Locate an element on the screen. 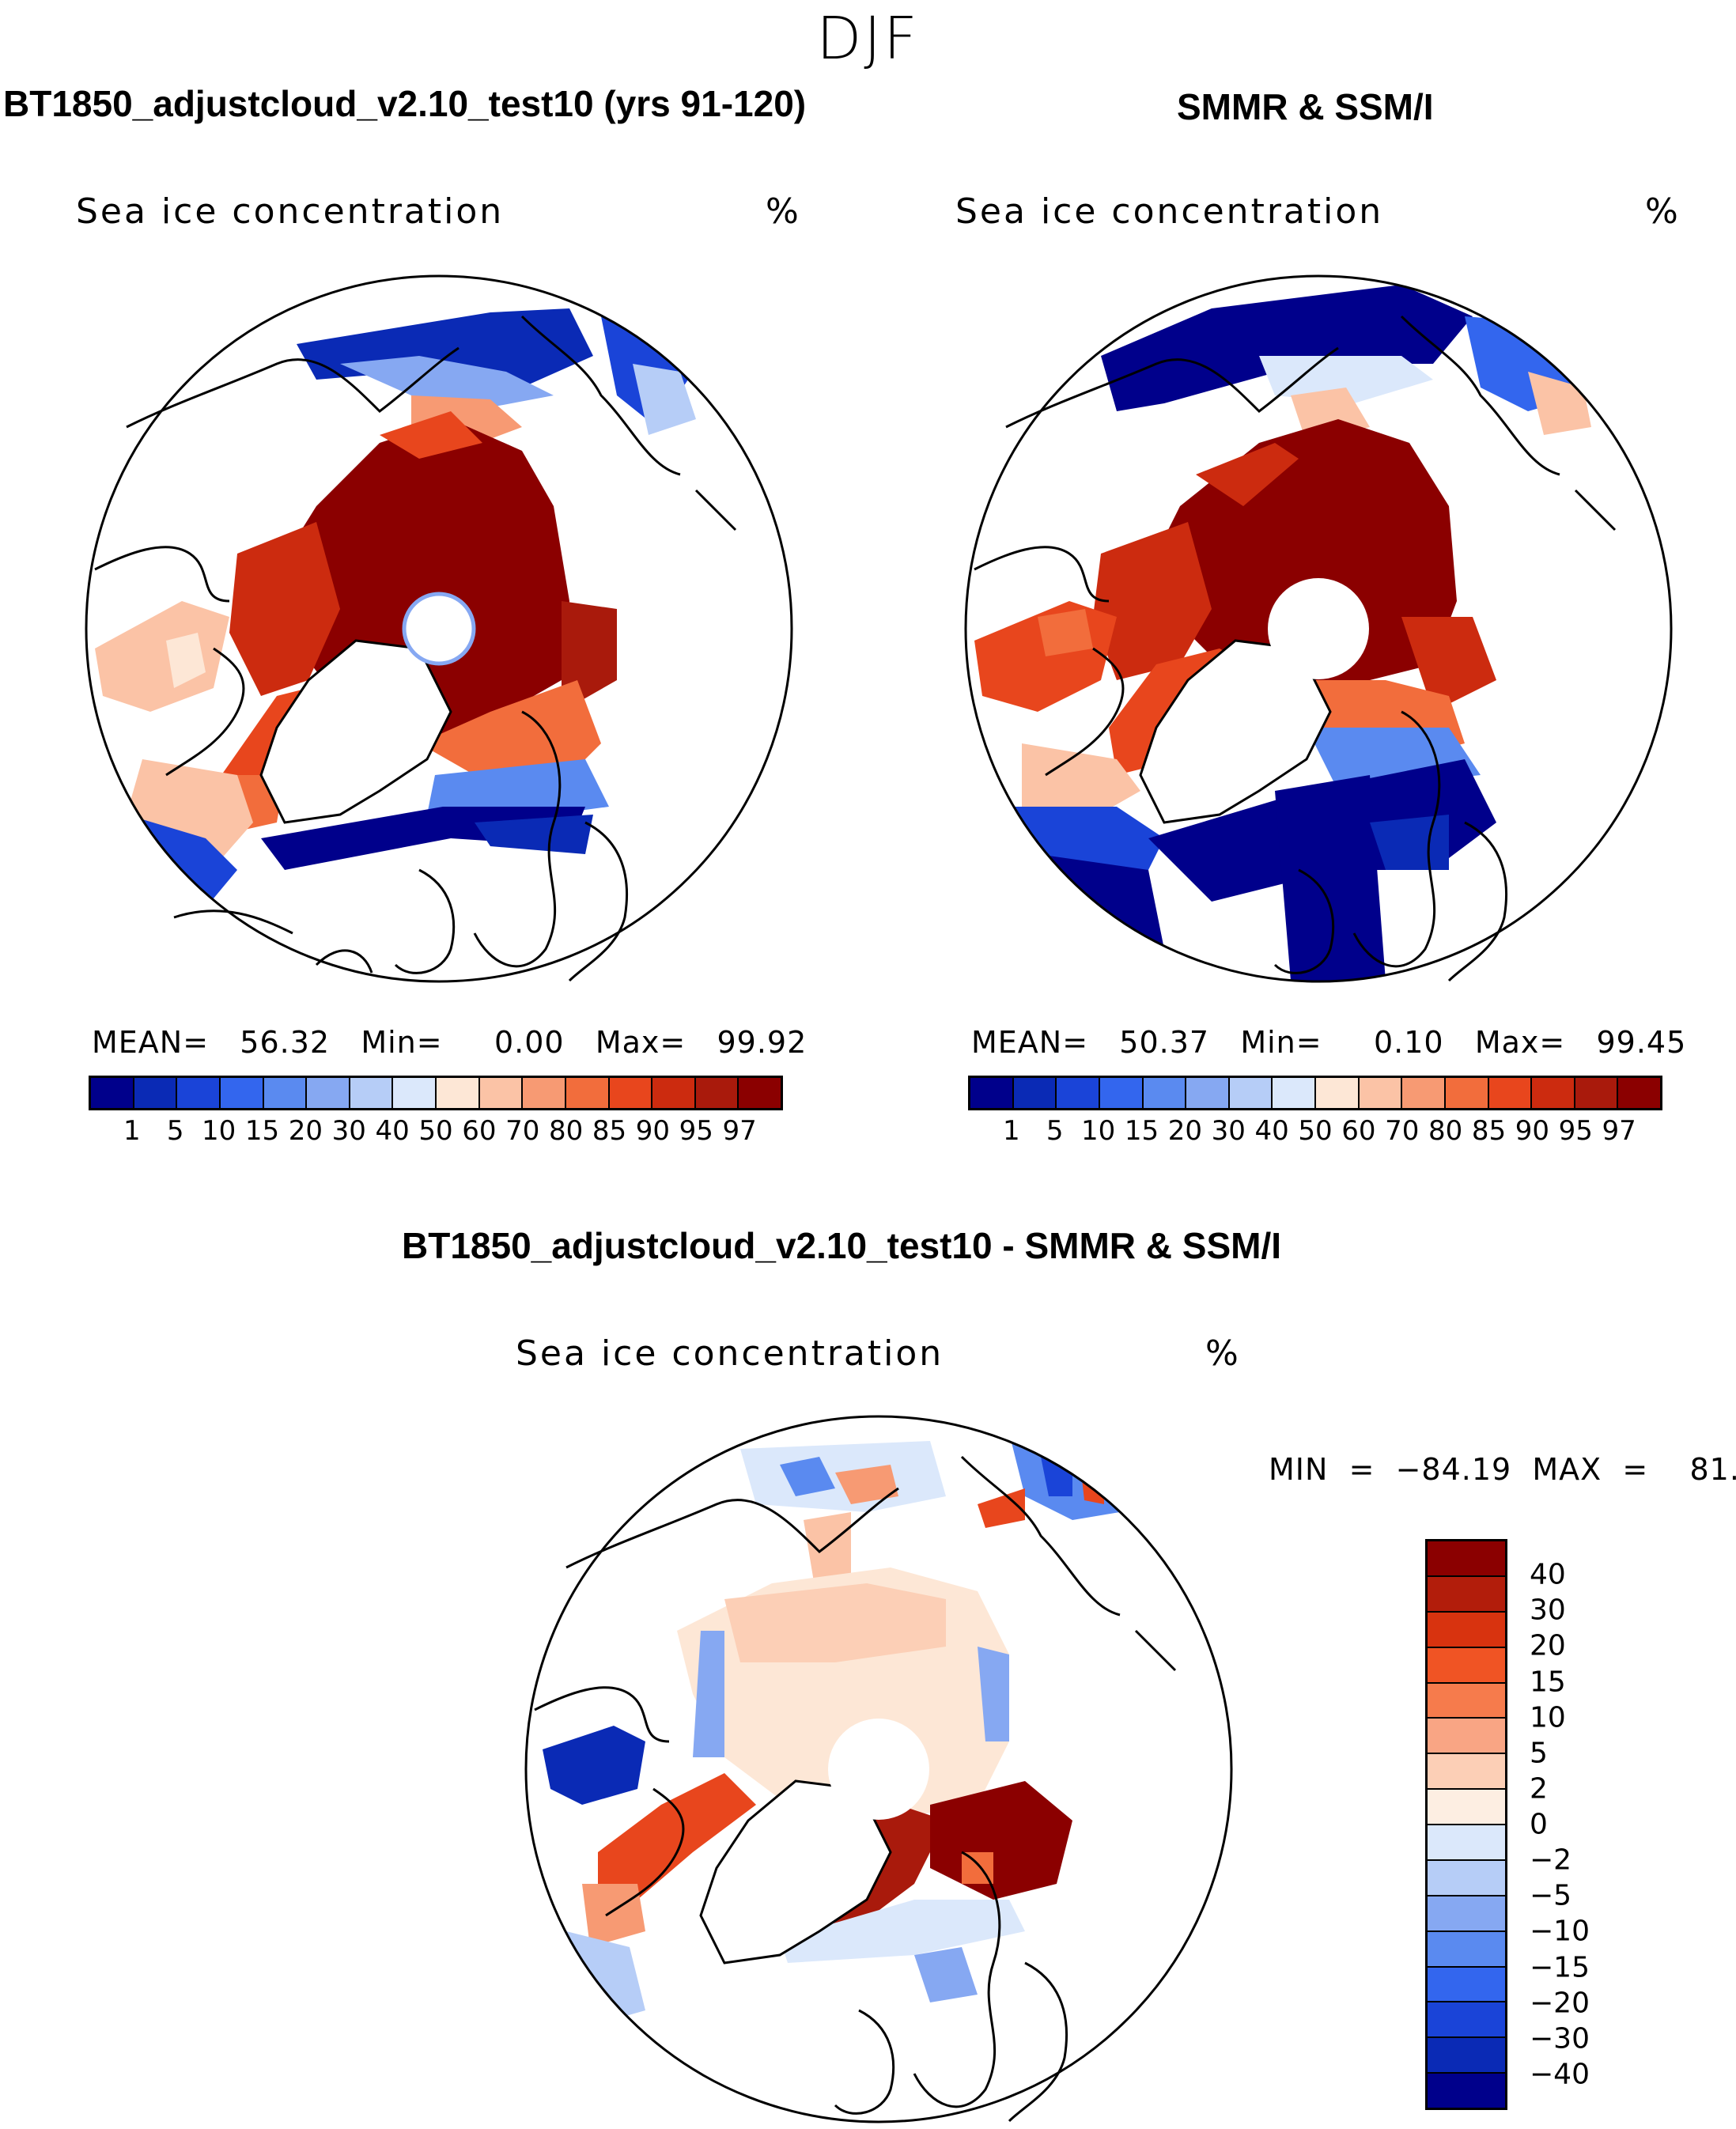 The width and height of the screenshot is (1736, 2129). panel-3-units-label: % is located at coordinates (1222, 1353).